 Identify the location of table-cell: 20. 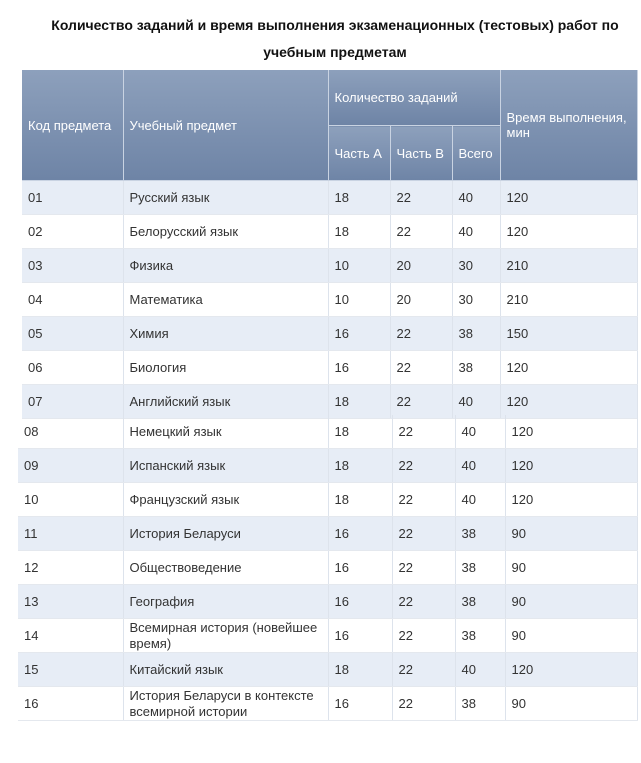
(421, 265).